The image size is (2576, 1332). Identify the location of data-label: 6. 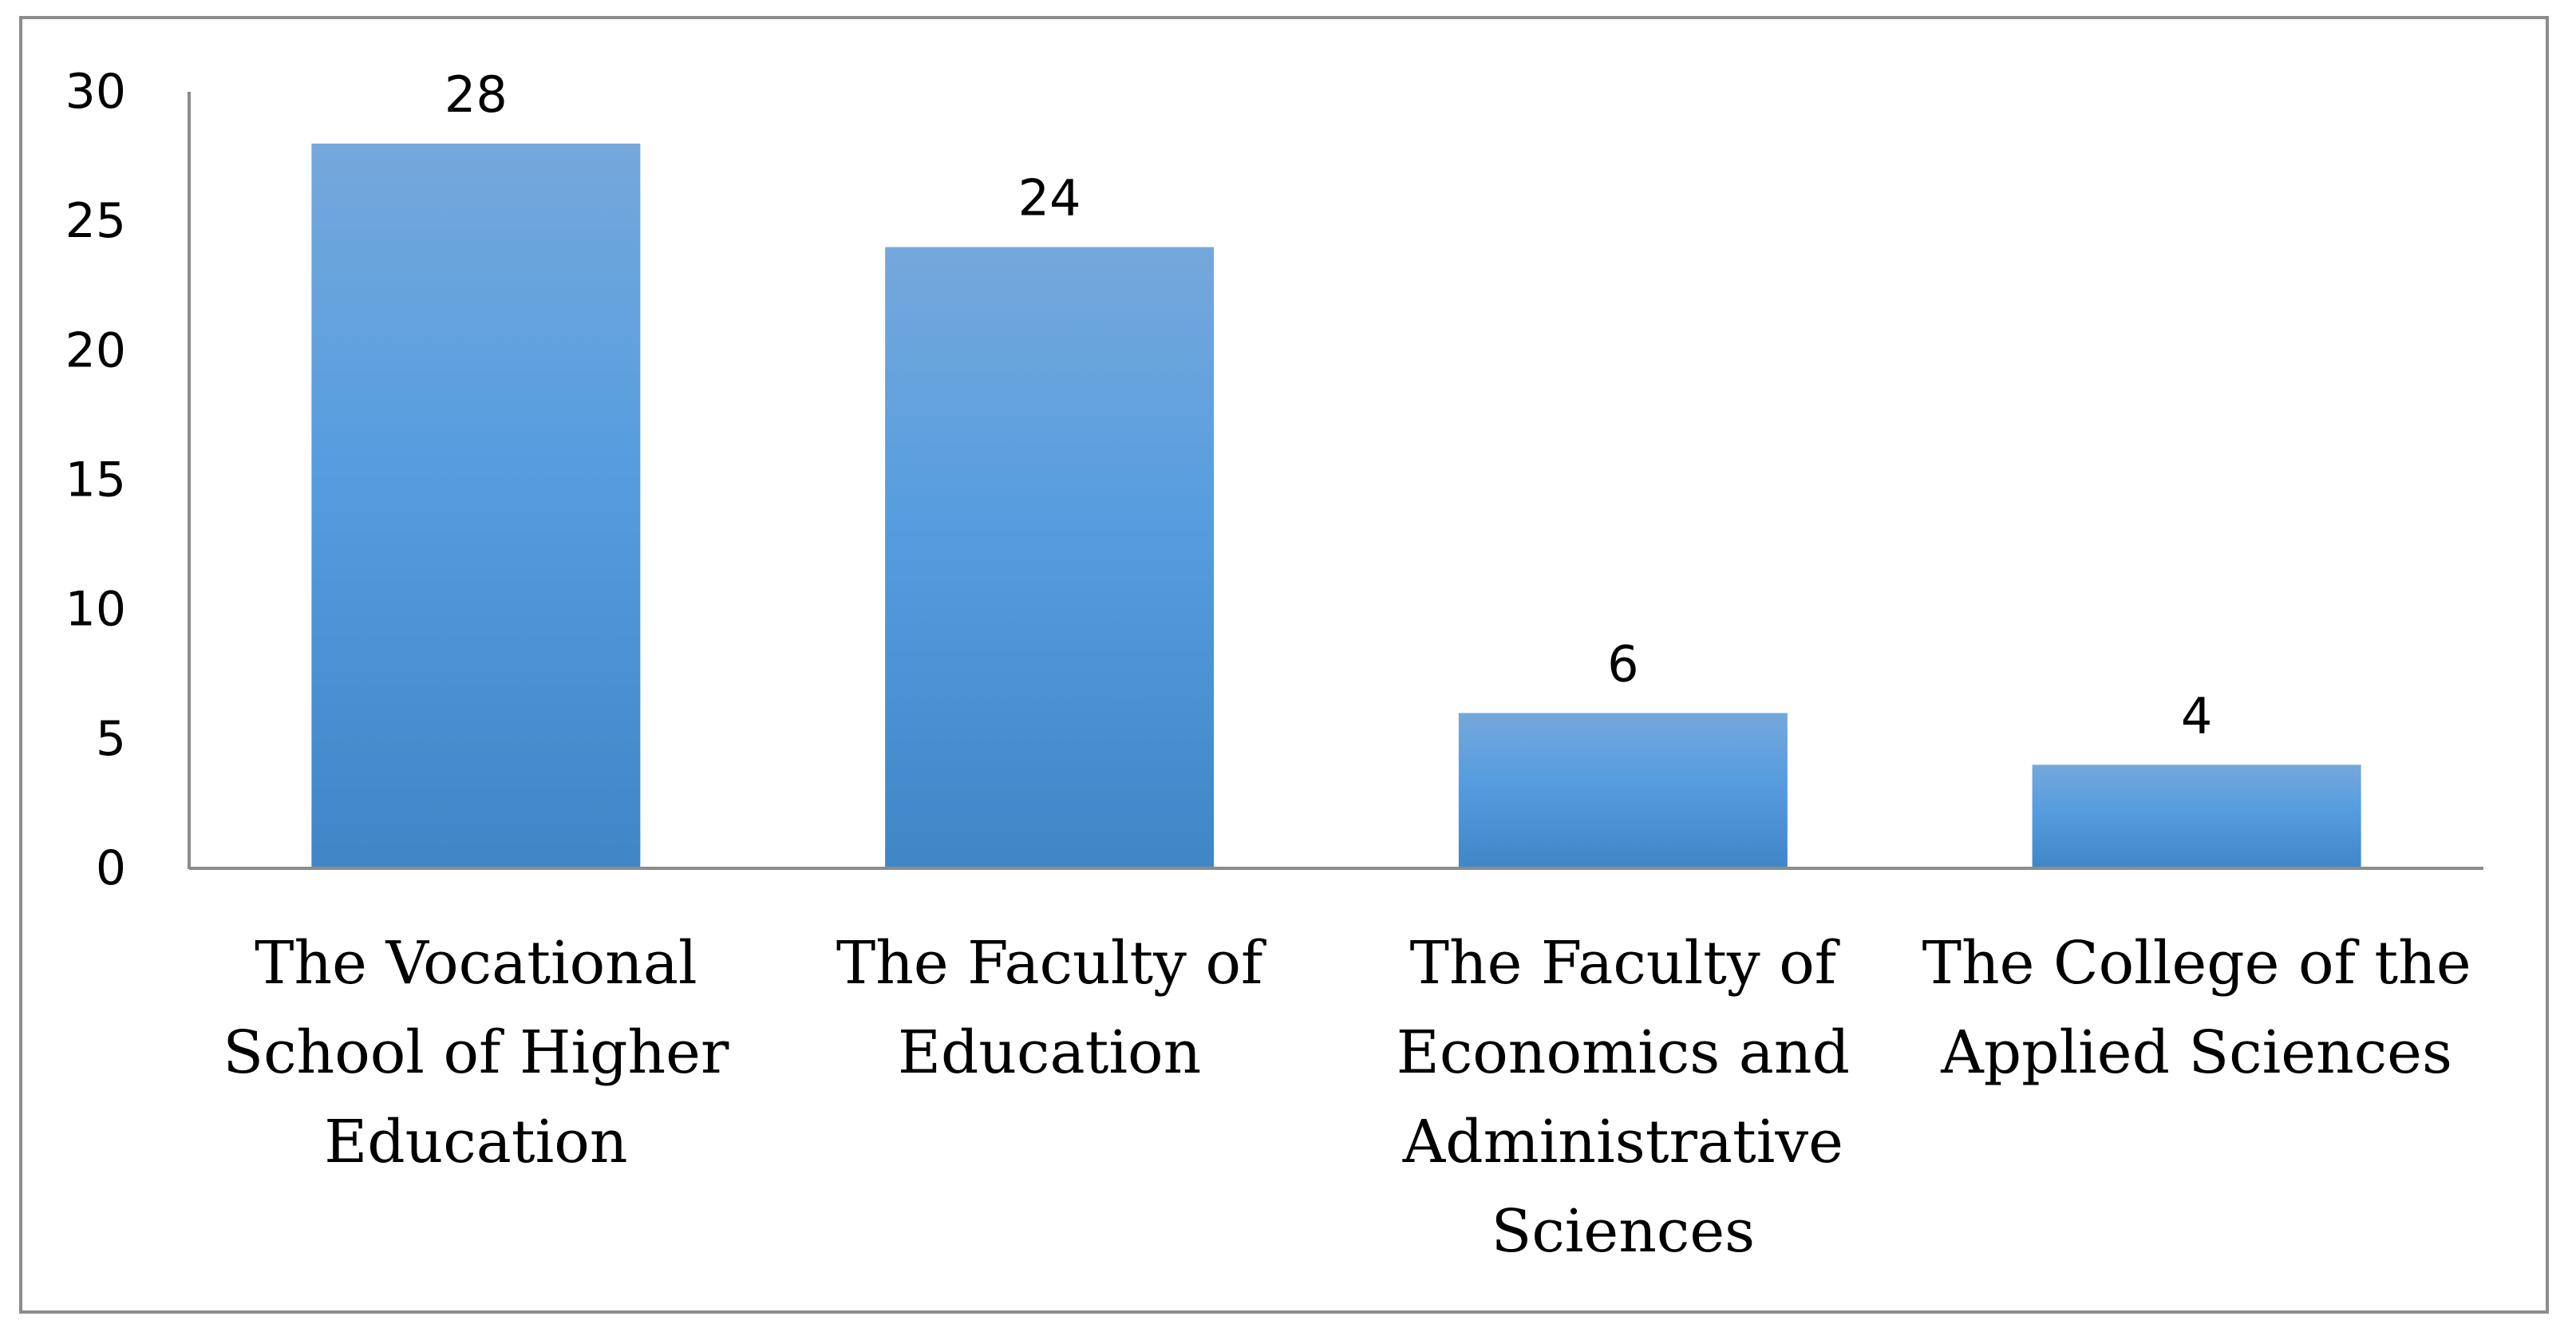
(1622, 663).